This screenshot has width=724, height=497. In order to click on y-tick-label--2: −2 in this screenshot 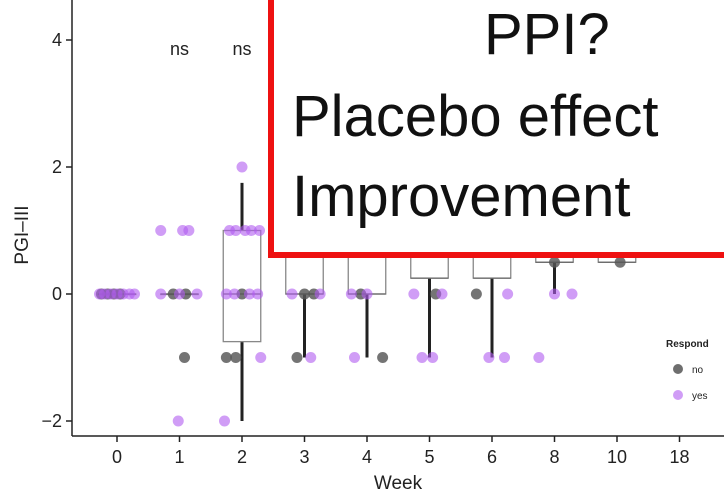, I will do `click(51, 421)`.